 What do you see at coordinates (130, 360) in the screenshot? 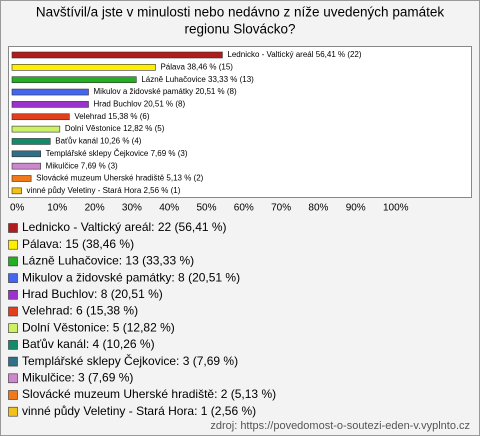
I see `legend-label: Templářské sklepy Čejkovice: 3 (7,69 %)` at bounding box center [130, 360].